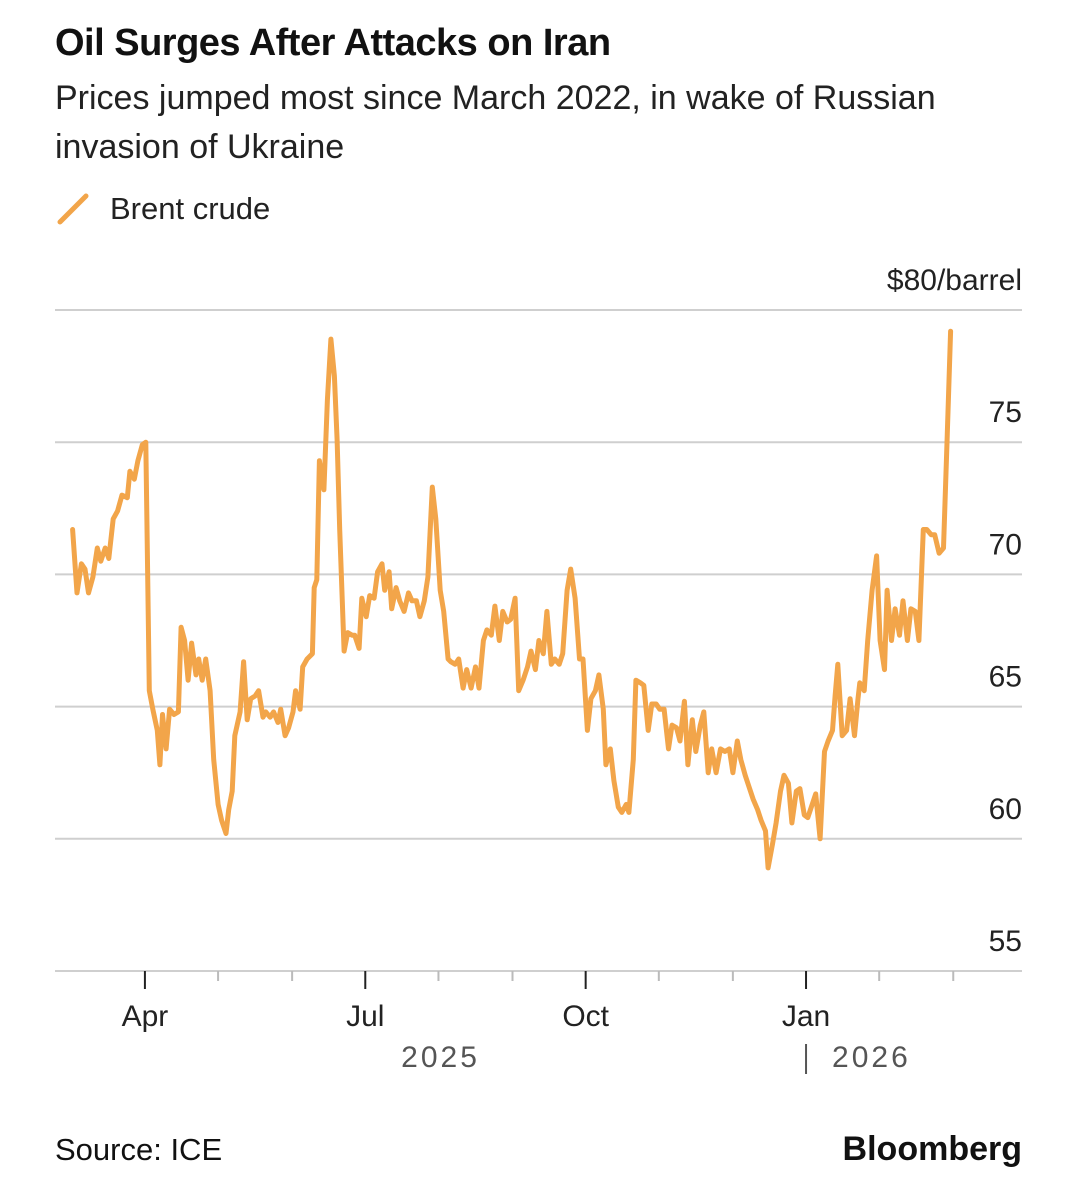 Image resolution: width=1080 pixels, height=1200 pixels. Describe the element at coordinates (1005, 544) in the screenshot. I see `y-tick-label: 70` at that location.